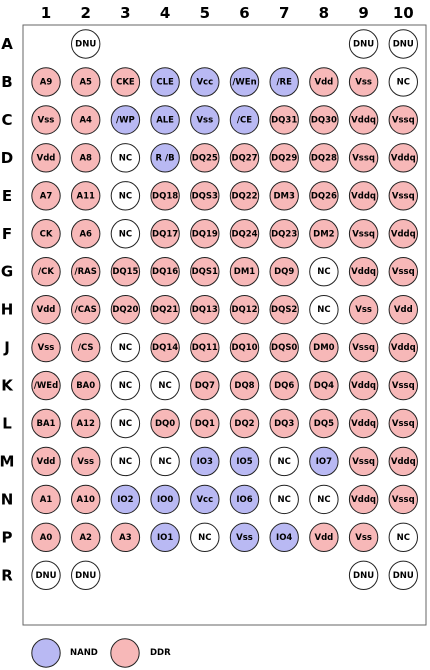 Image resolution: width=430 pixels, height=670 pixels. What do you see at coordinates (85, 462) in the screenshot?
I see `pin-label: Vss` at bounding box center [85, 462].